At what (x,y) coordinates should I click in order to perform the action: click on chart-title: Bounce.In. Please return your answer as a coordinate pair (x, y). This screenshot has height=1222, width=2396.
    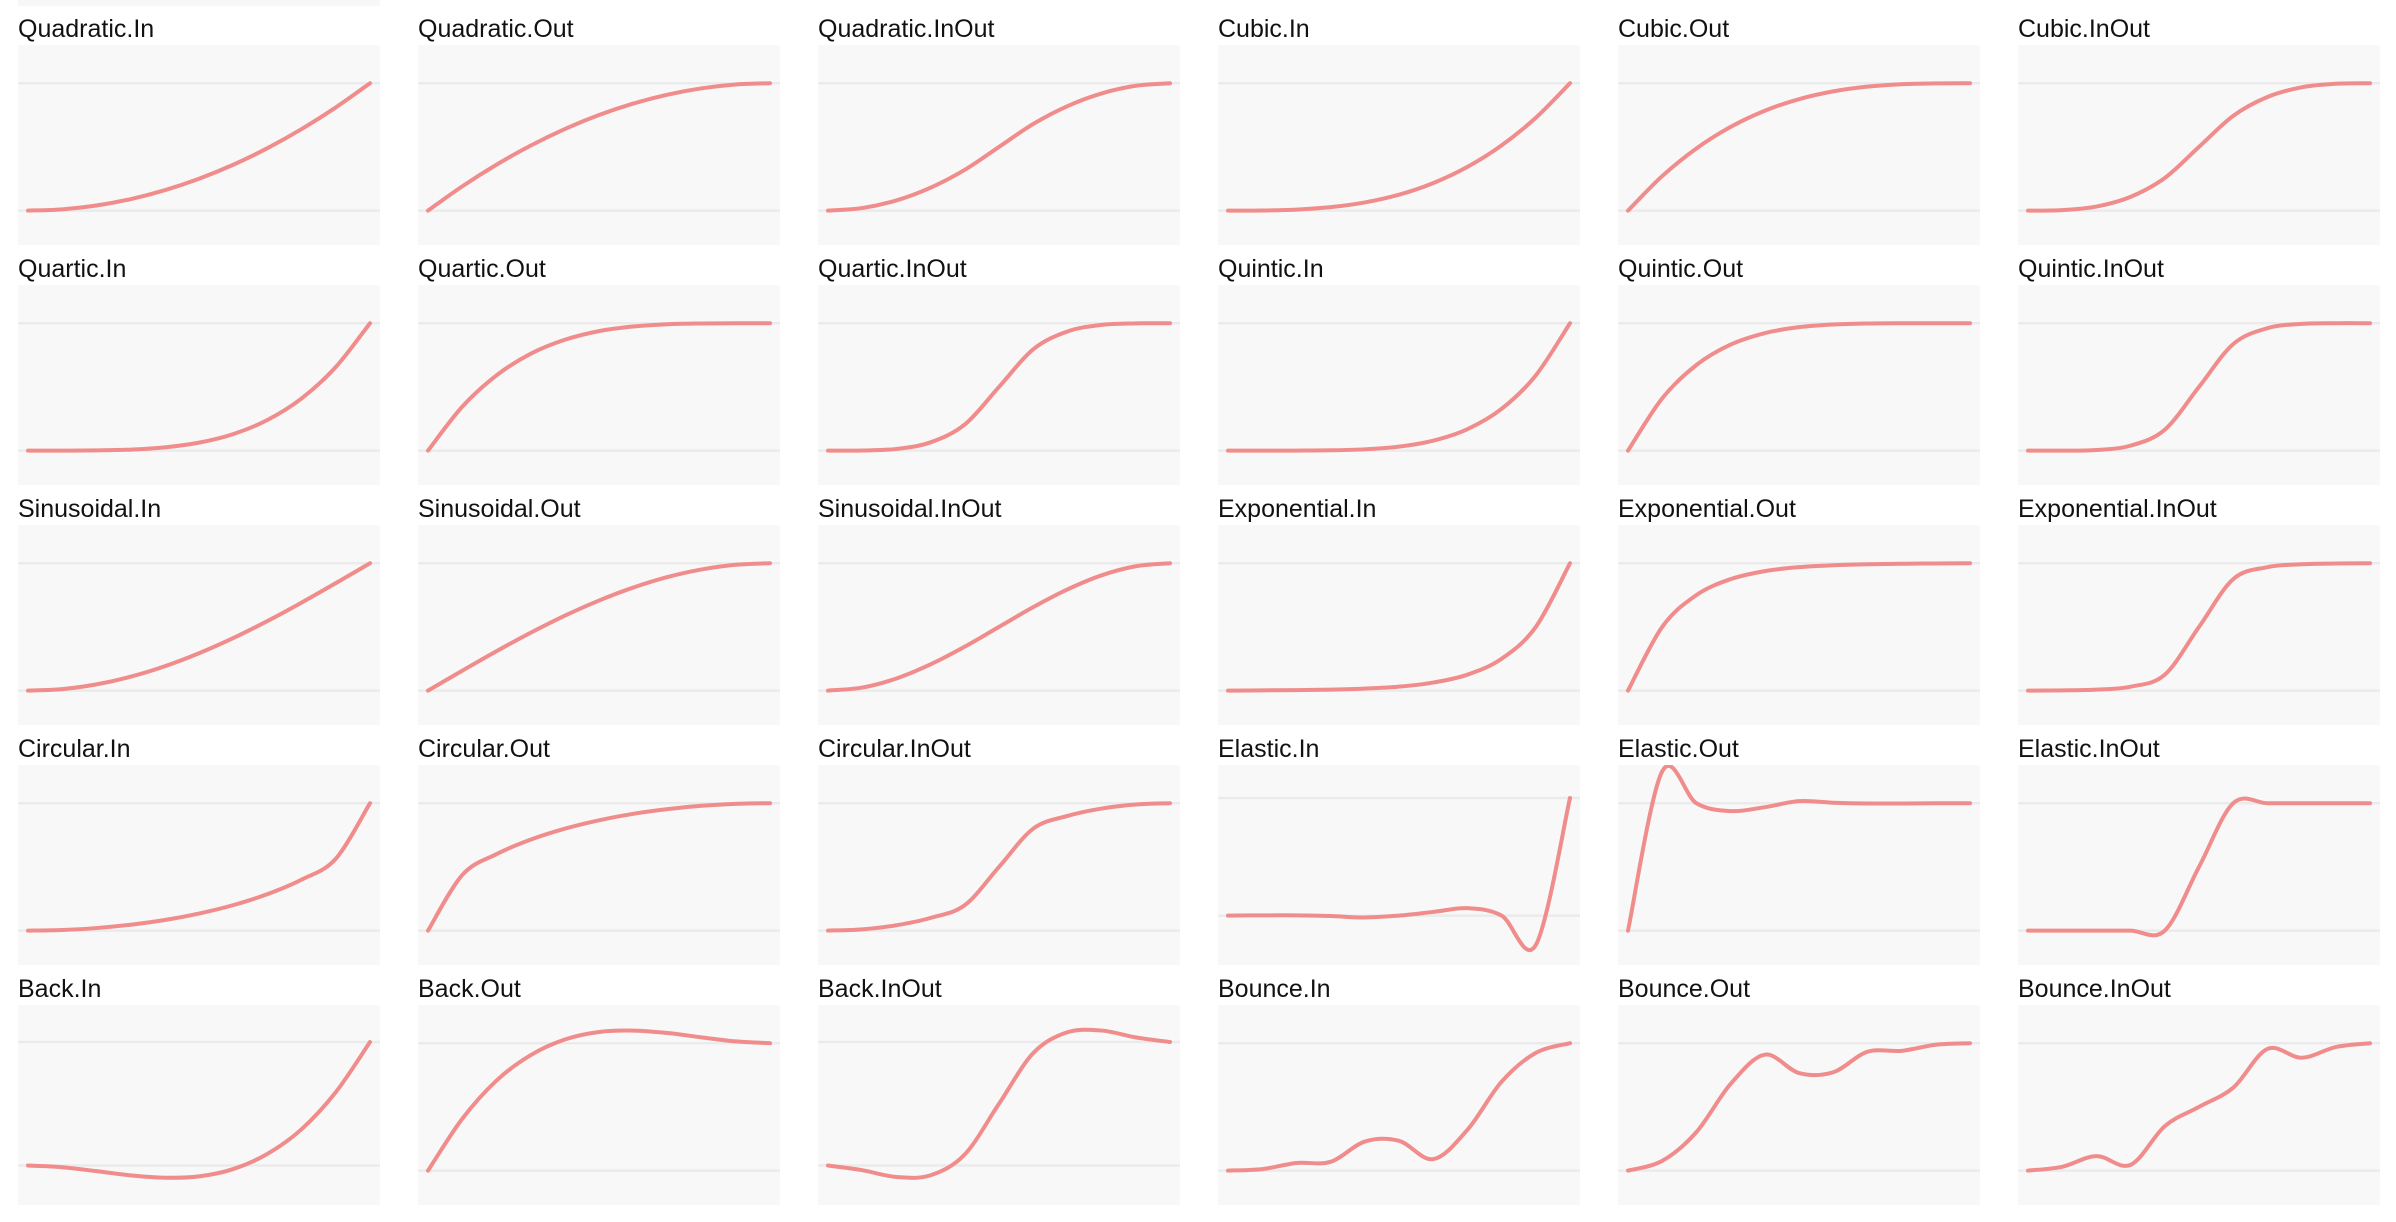
    Looking at the image, I should click on (1274, 989).